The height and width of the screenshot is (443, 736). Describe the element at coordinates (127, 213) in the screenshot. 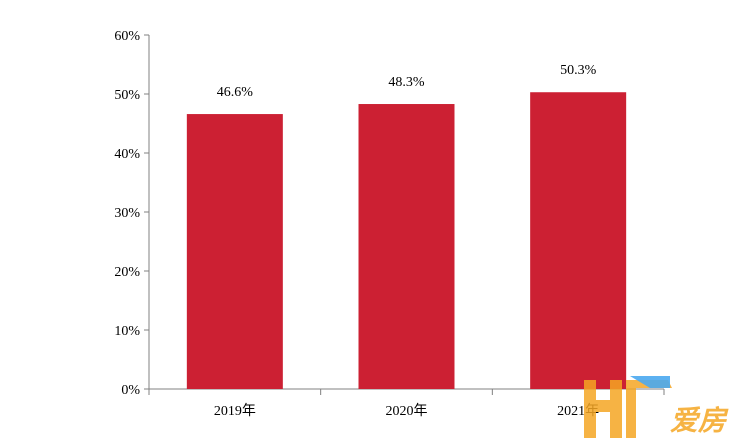

I see `y-tick-label: 30%` at that location.